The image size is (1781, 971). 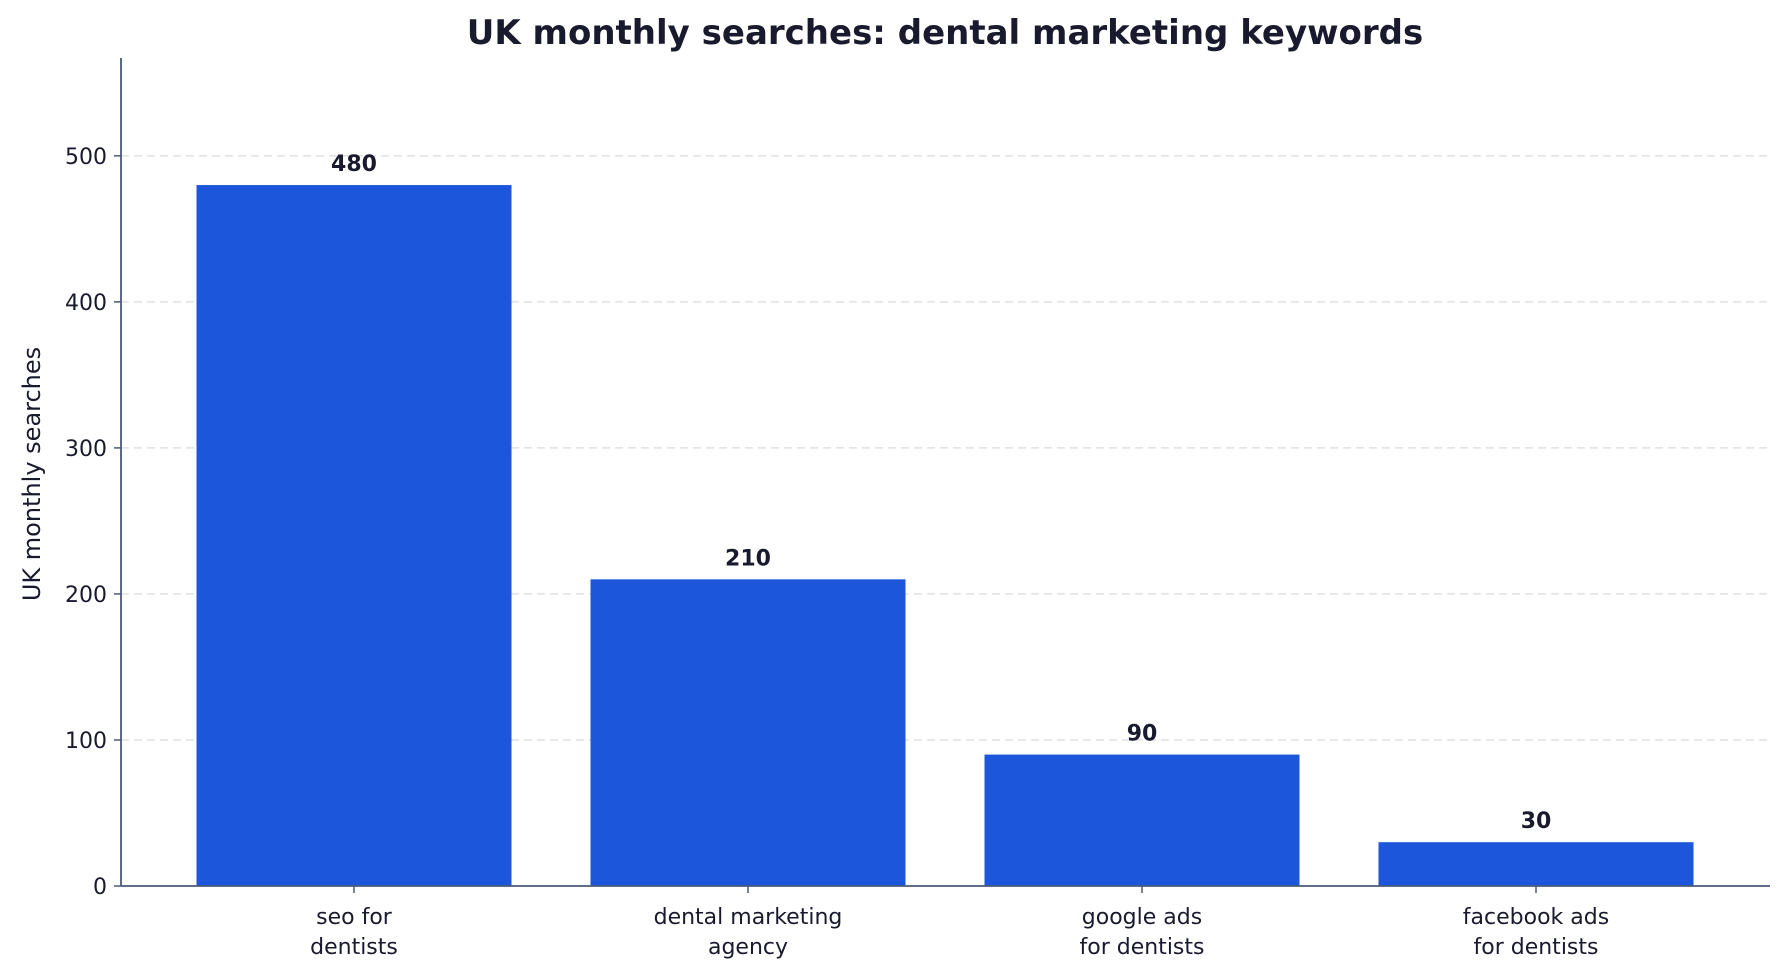 What do you see at coordinates (86, 157) in the screenshot?
I see `y-tick-label: 500` at bounding box center [86, 157].